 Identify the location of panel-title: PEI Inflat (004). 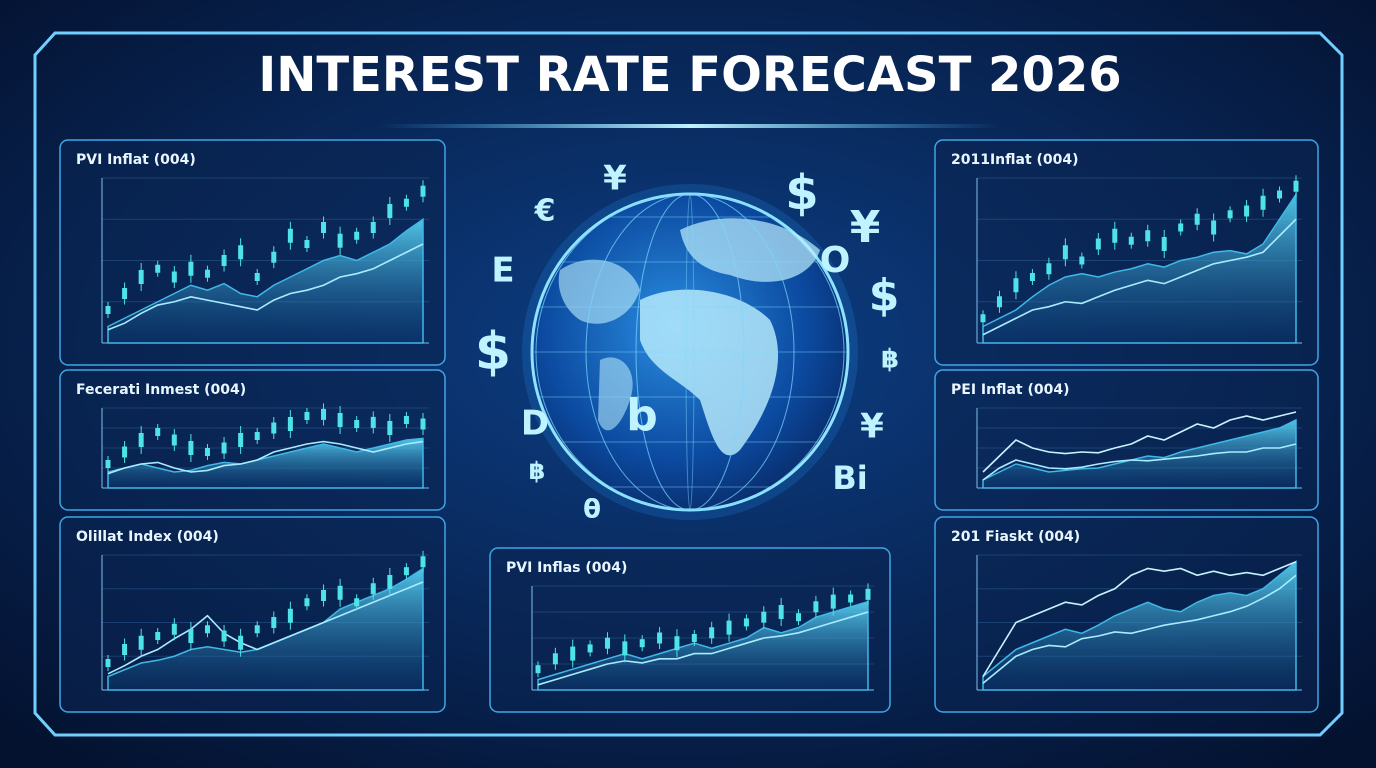
(1010, 390).